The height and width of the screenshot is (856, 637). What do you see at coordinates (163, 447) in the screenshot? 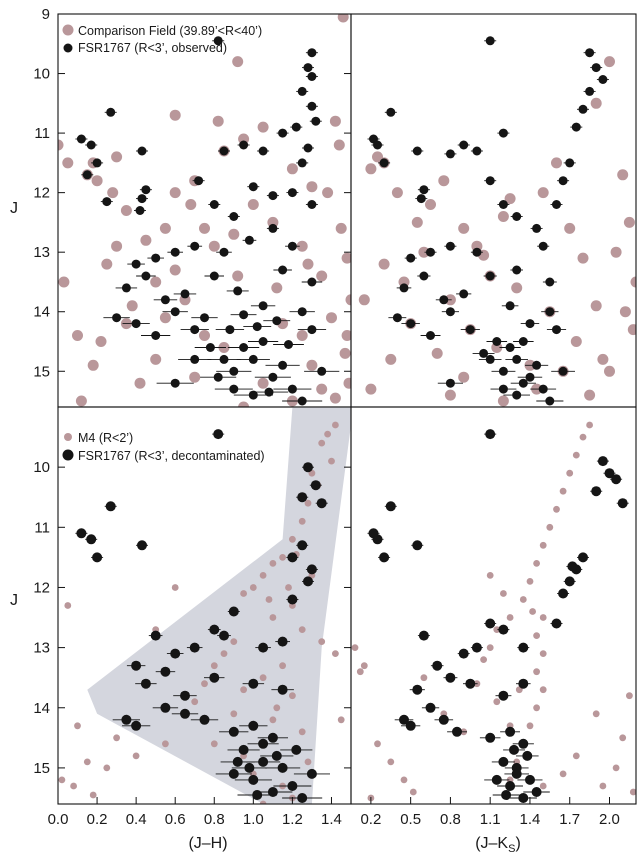
I see `legend-bottom: M4 (R<2’) FSR1767 (R<3’, decontaminated)` at bounding box center [163, 447].